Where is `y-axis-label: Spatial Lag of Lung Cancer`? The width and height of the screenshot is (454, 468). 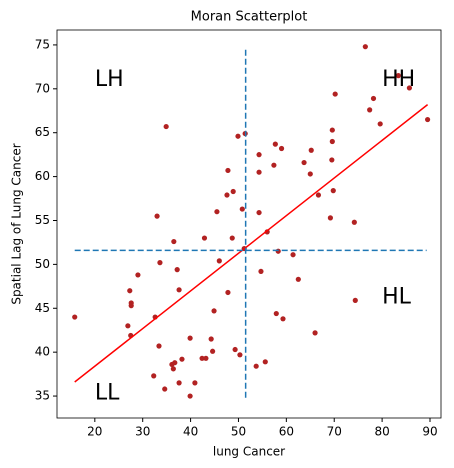 y-axis-label: Spatial Lag of Lung Cancer is located at coordinates (17, 223).